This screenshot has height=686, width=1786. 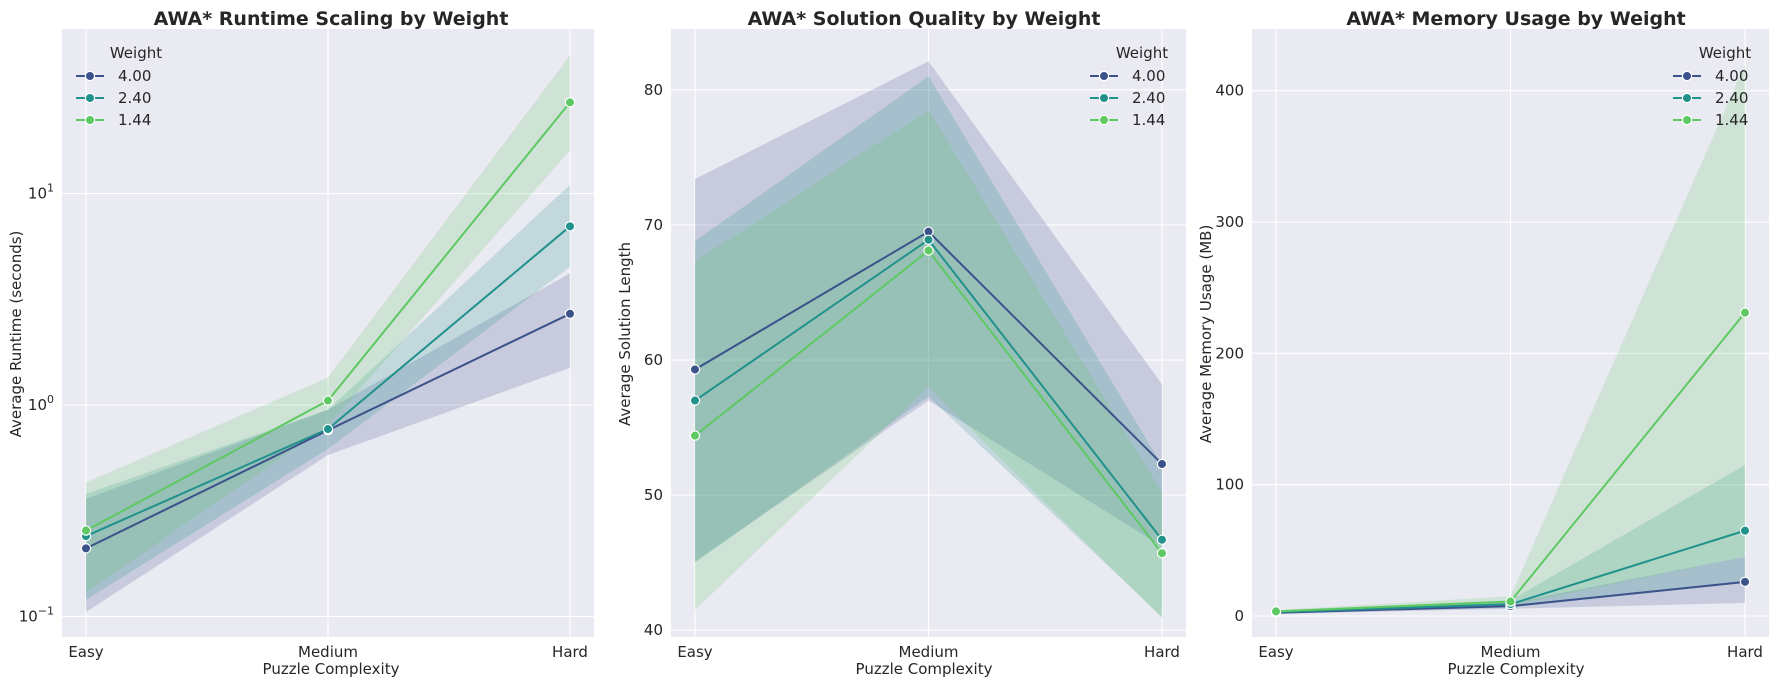 I want to click on memory-y-tick-label: 200, so click(x=1229, y=353).